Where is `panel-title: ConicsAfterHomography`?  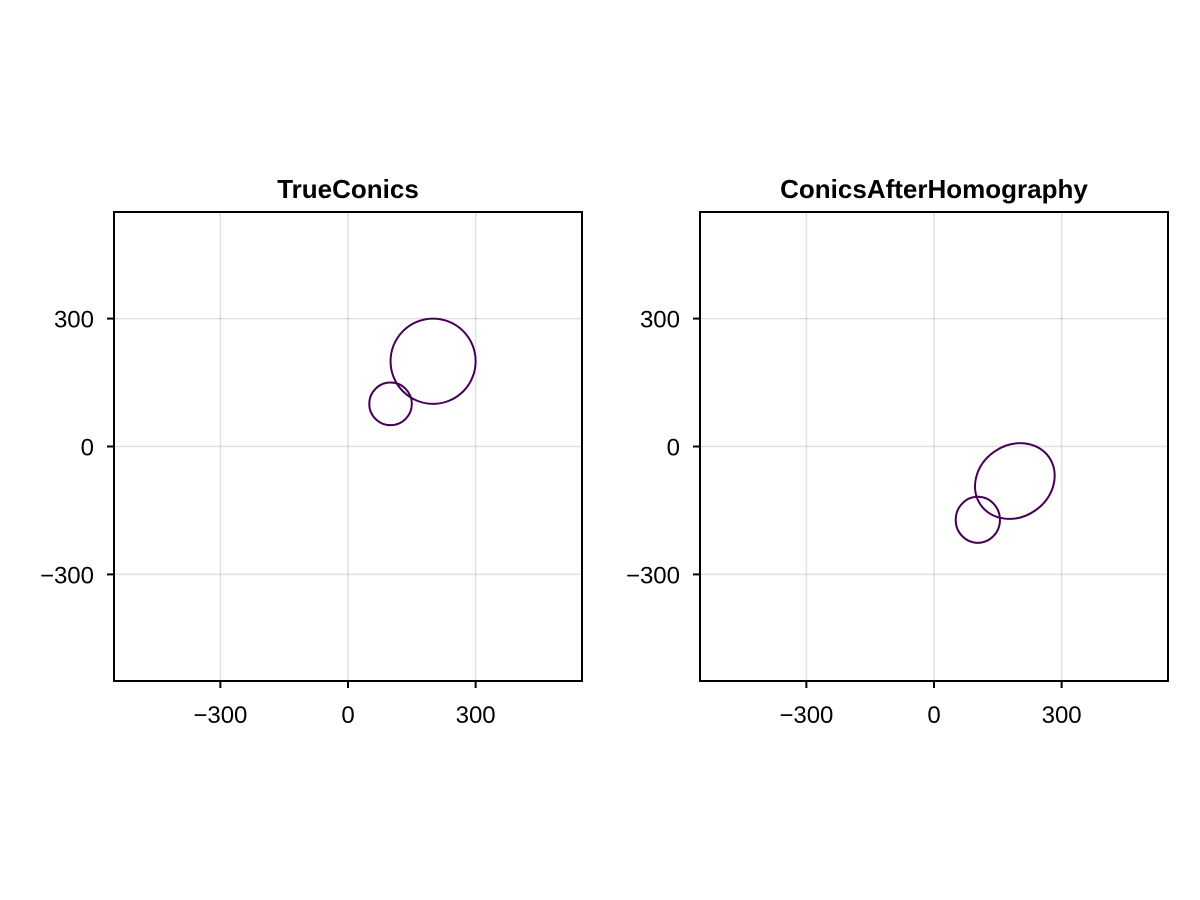
panel-title: ConicsAfterHomography is located at coordinates (934, 189).